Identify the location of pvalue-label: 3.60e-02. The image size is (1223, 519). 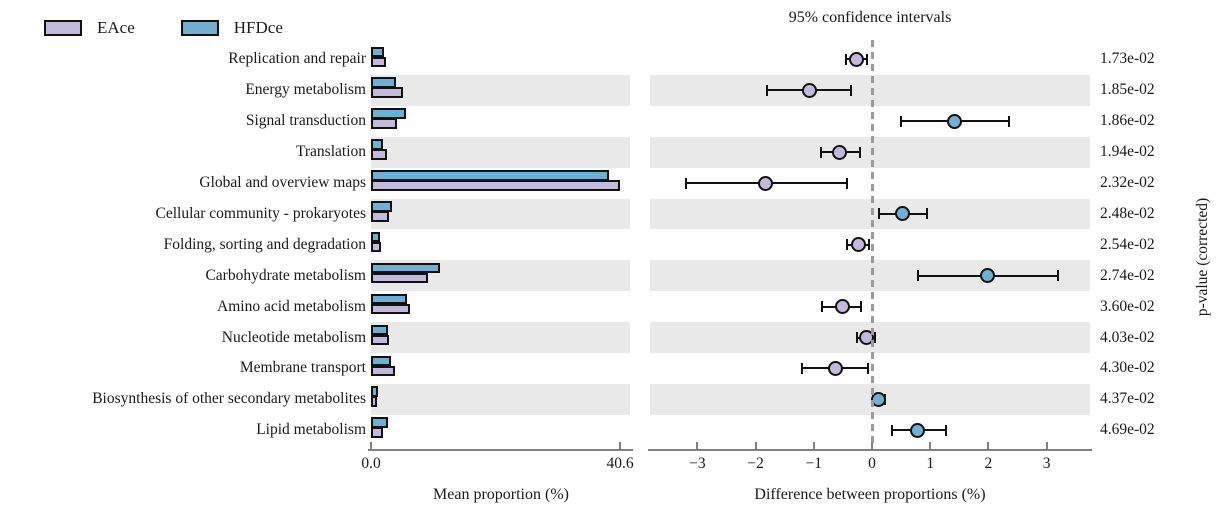
(1127, 306).